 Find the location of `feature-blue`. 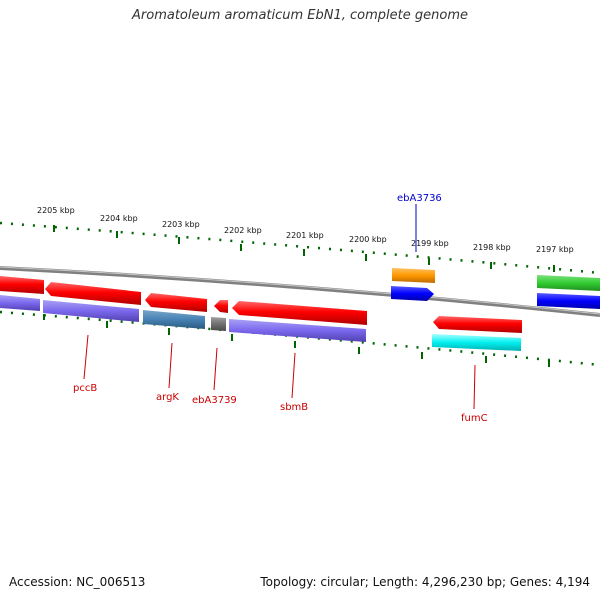

feature-blue is located at coordinates (568, 301).